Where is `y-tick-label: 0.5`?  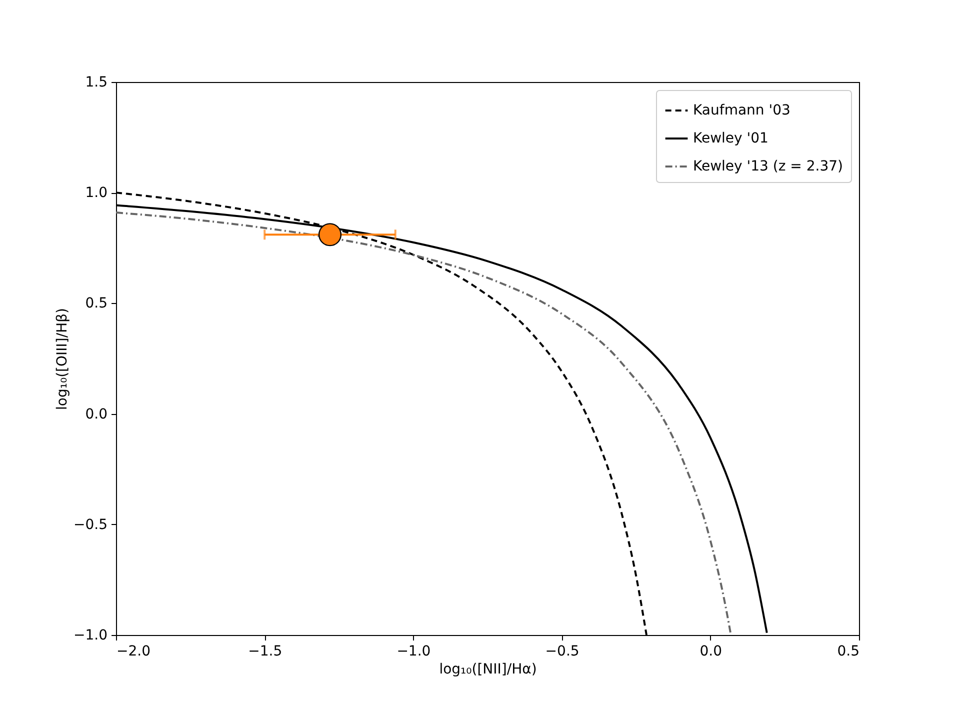 y-tick-label: 0.5 is located at coordinates (96, 304).